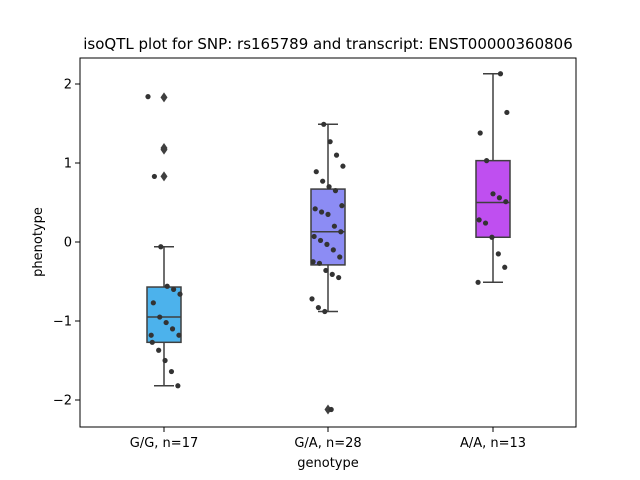  I want to click on y-tick-label: −2, so click(62, 401).